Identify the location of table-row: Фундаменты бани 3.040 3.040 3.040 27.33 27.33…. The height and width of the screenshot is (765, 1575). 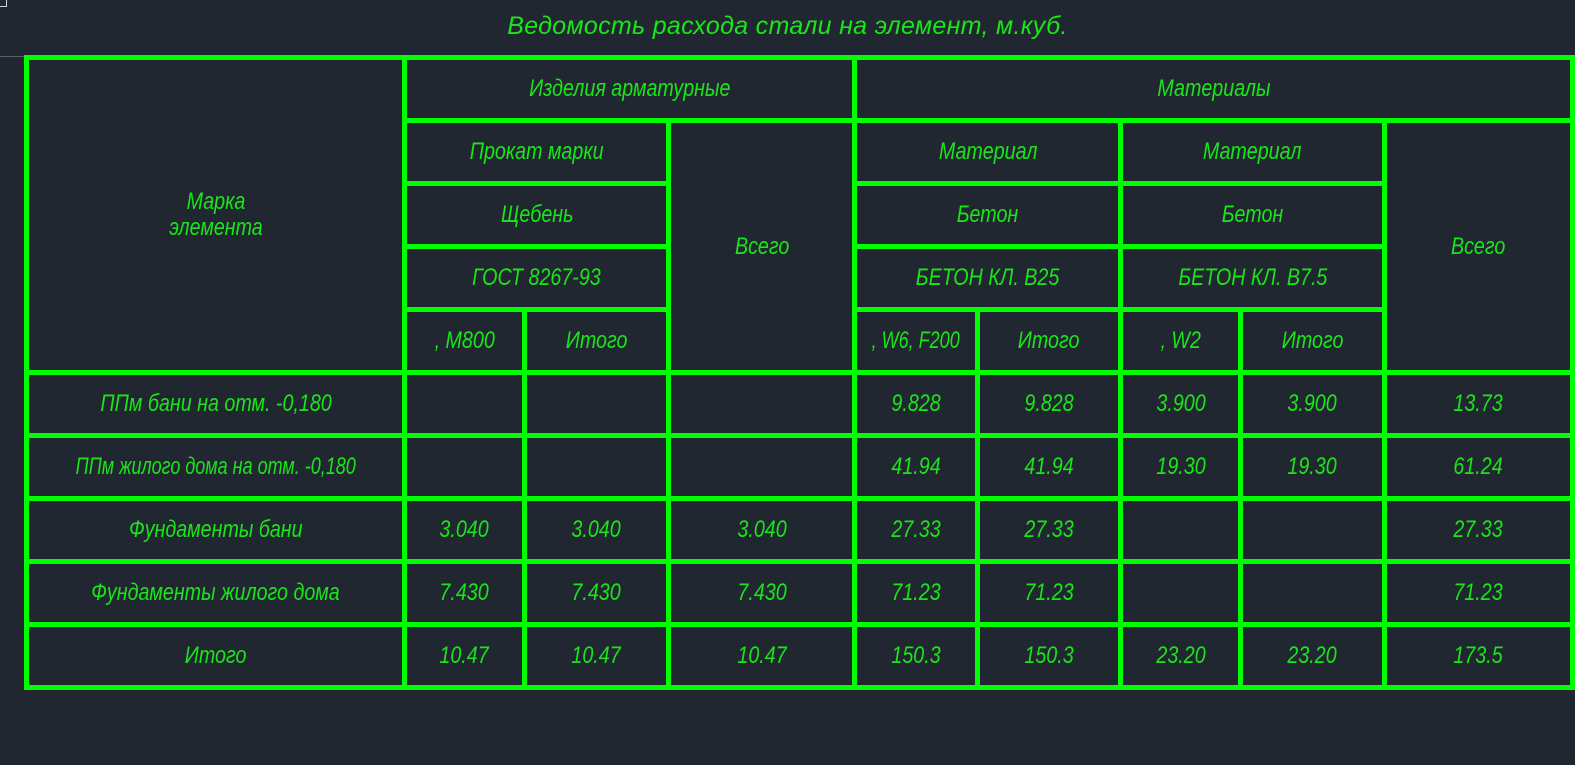
(799, 530).